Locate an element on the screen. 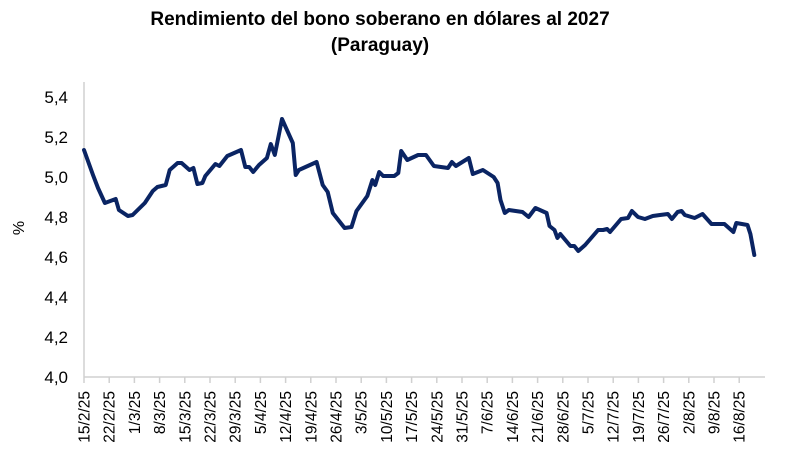 This screenshot has width=787, height=474. x-tick-label: 1/3/25 is located at coordinates (135, 412).